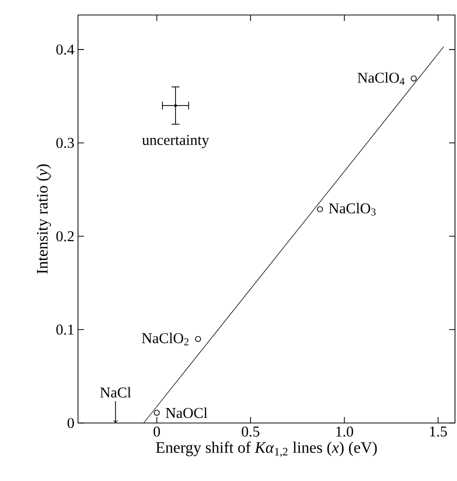 Image resolution: width=457 pixels, height=481 pixels. Describe the element at coordinates (438, 431) in the screenshot. I see `x-tick-label: 1.5` at that location.